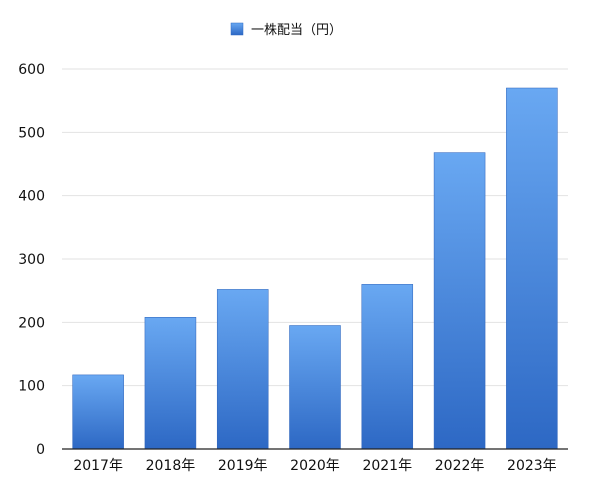 The width and height of the screenshot is (600, 495). I want to click on x-tick-label: 2023年, so click(532, 466).